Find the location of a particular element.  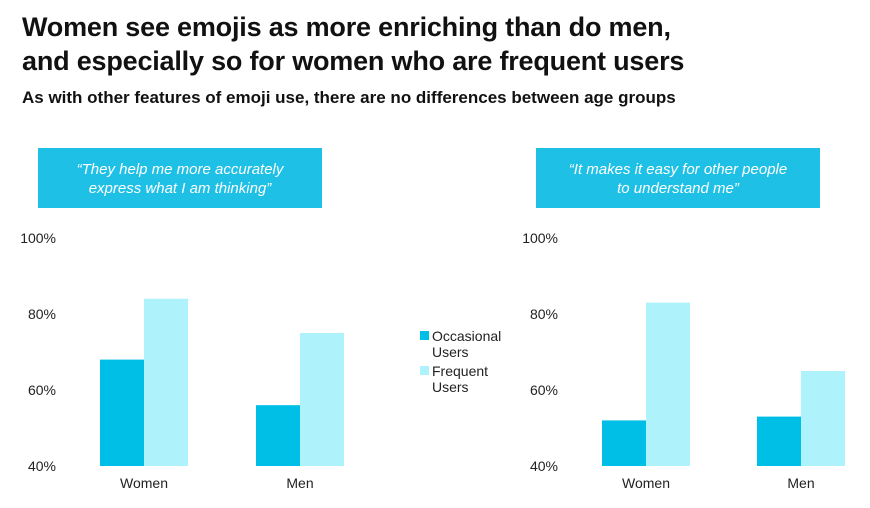

chart-1-bar-women-occasional is located at coordinates (122, 412).